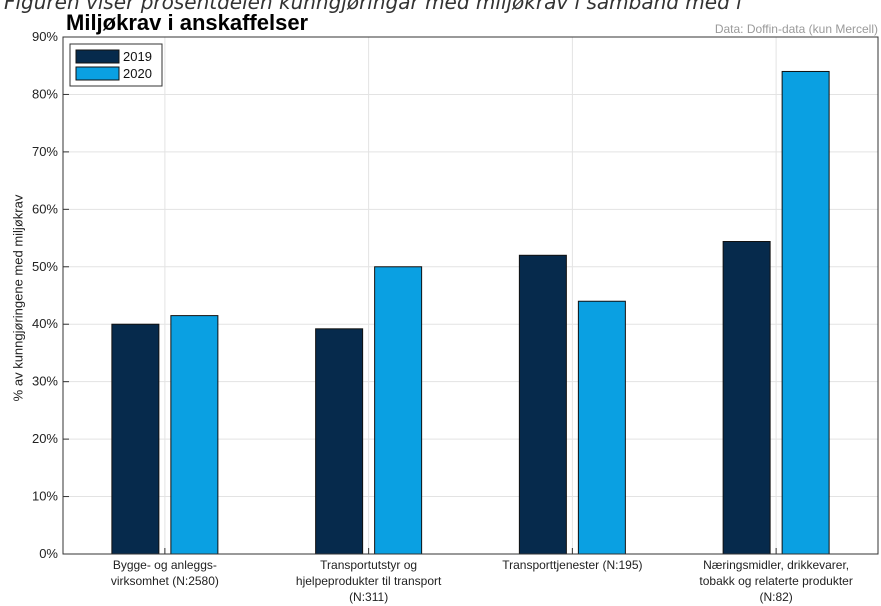 Image resolution: width=881 pixels, height=606 pixels. Describe the element at coordinates (45, 381) in the screenshot. I see `y-tick-label: 30%` at that location.